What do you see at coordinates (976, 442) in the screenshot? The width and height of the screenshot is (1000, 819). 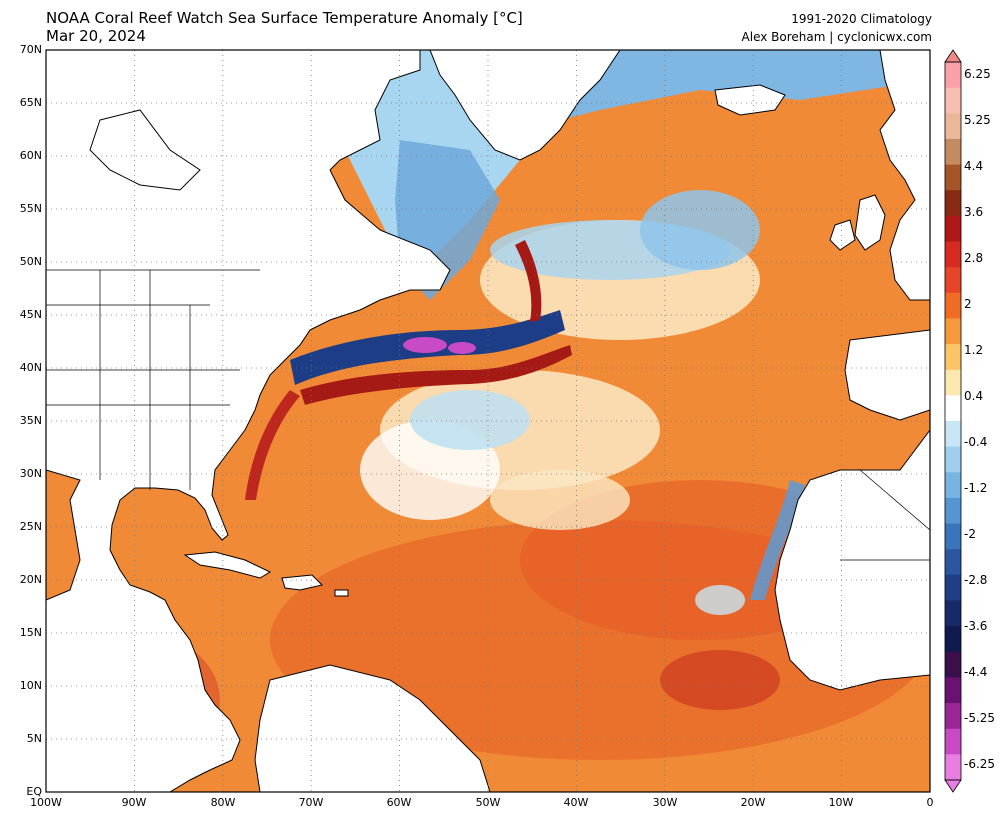 I see `colorbar-label: -0.4` at bounding box center [976, 442].